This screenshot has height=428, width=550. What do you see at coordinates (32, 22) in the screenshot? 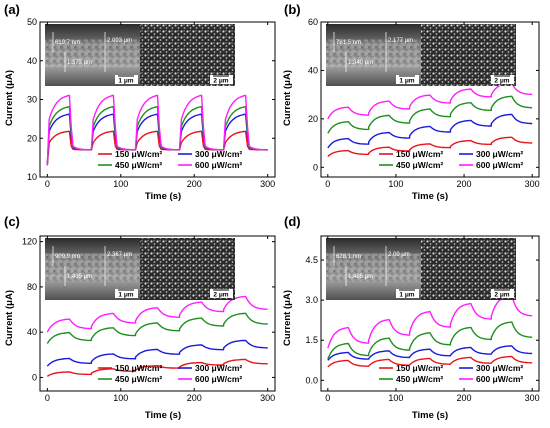
I see `y-tick-label: 50` at bounding box center [32, 22].